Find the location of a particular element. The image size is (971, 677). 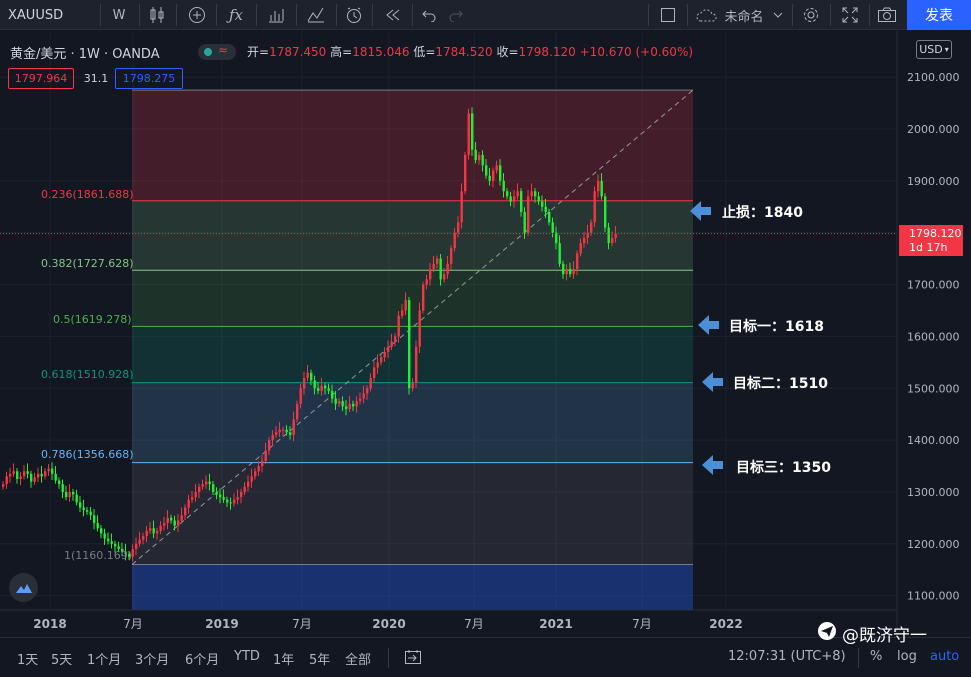

cloud-save-icon is located at coordinates (707, 15).